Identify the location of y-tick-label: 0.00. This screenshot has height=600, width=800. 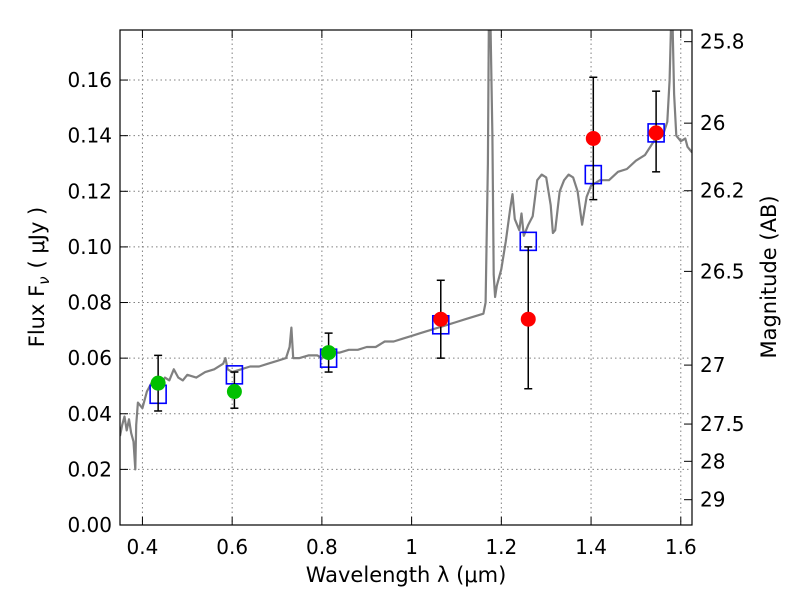
(89, 525).